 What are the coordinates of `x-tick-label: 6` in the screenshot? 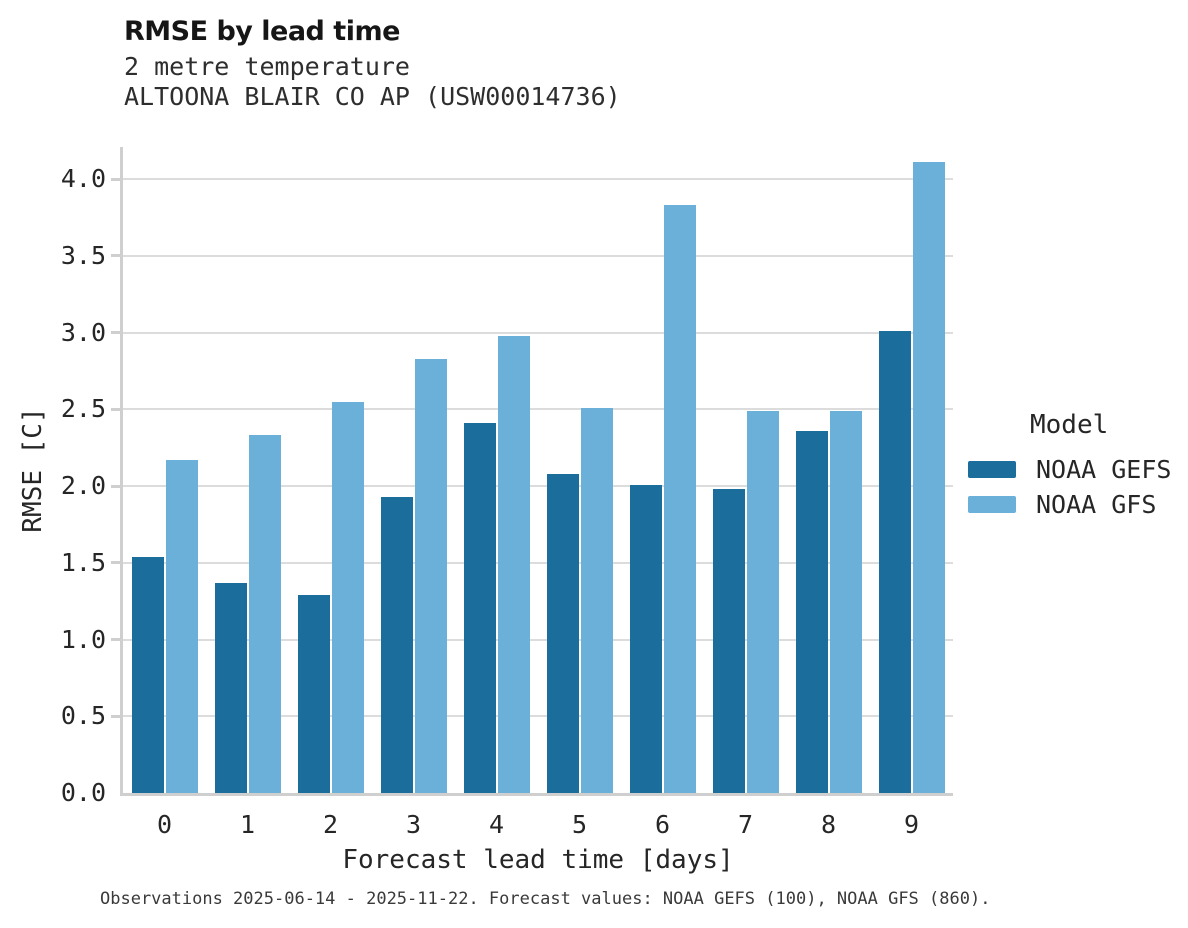 It's located at (662, 824).